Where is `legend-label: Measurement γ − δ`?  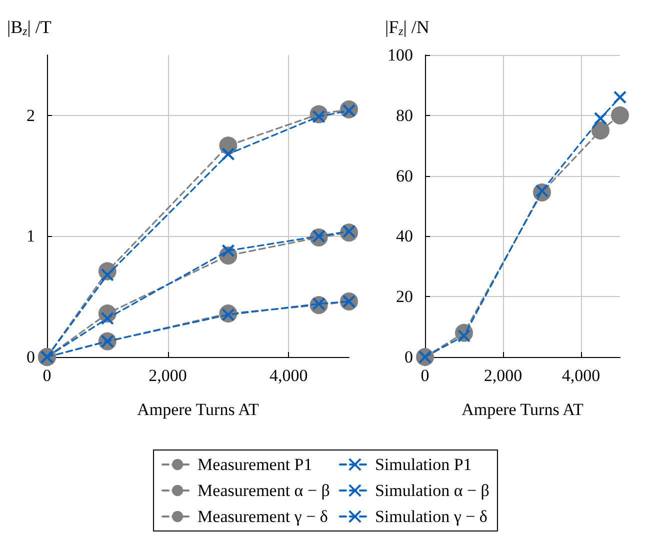 legend-label: Measurement γ − δ is located at coordinates (263, 516).